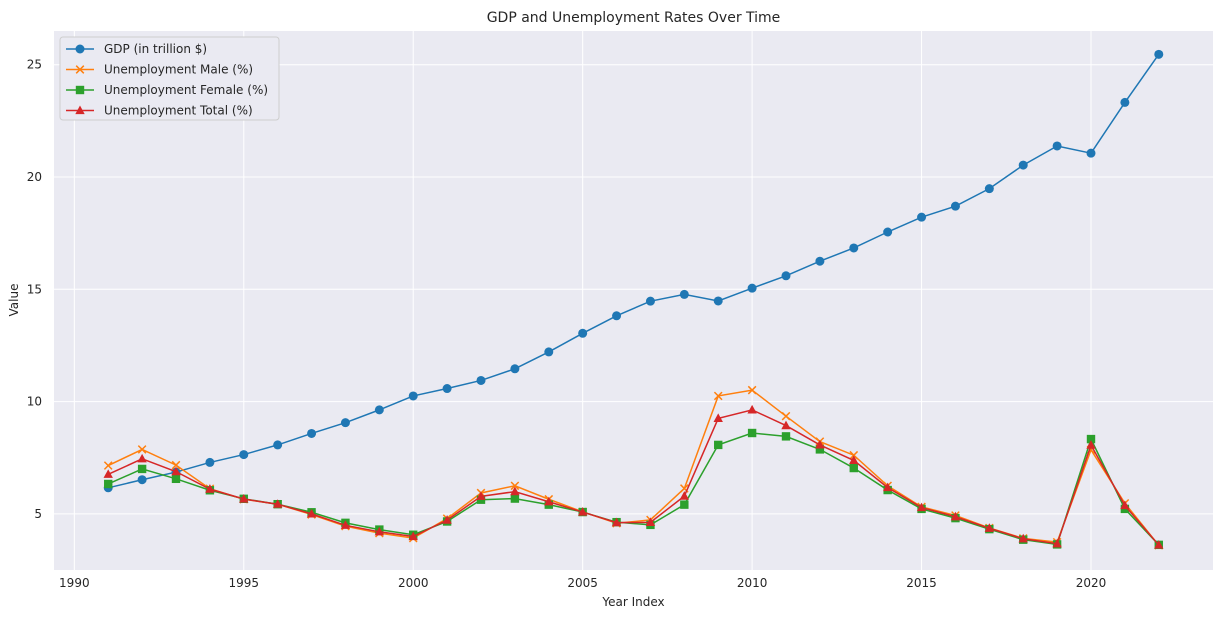  What do you see at coordinates (634, 18) in the screenshot?
I see `chart-title: GDP and Unemployment Rates Over Time` at bounding box center [634, 18].